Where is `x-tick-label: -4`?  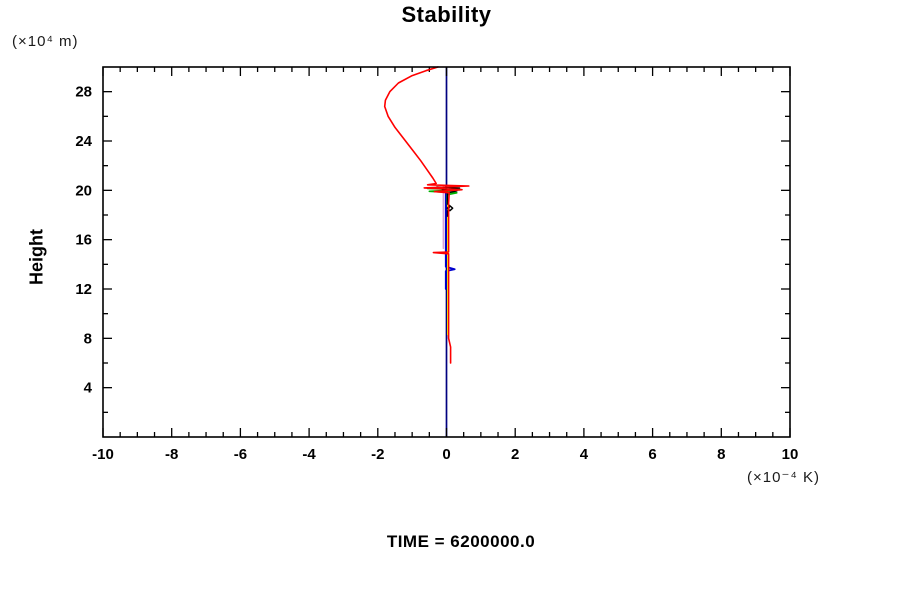
x-tick-label: -4 is located at coordinates (309, 454).